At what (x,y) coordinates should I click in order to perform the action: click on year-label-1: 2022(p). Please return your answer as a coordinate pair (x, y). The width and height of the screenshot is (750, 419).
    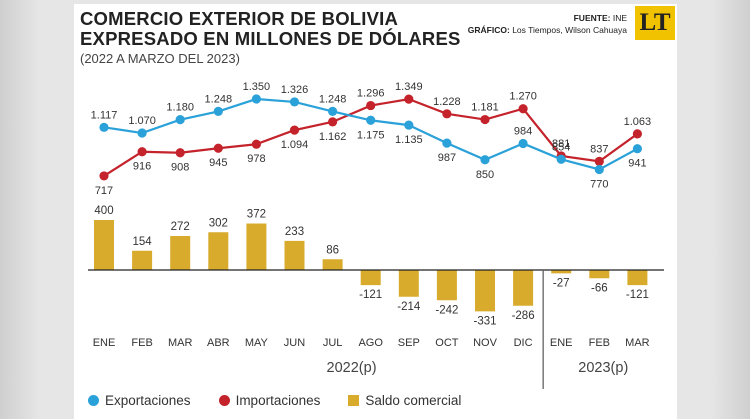
    Looking at the image, I should click on (352, 368).